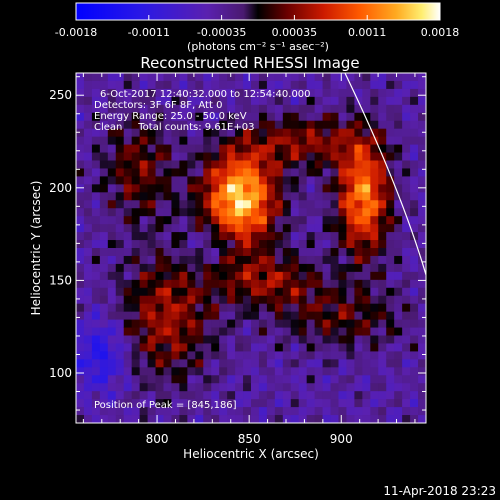 This screenshot has height=500, width=500. What do you see at coordinates (249, 439) in the screenshot?
I see `x-tick-label: 850` at bounding box center [249, 439].